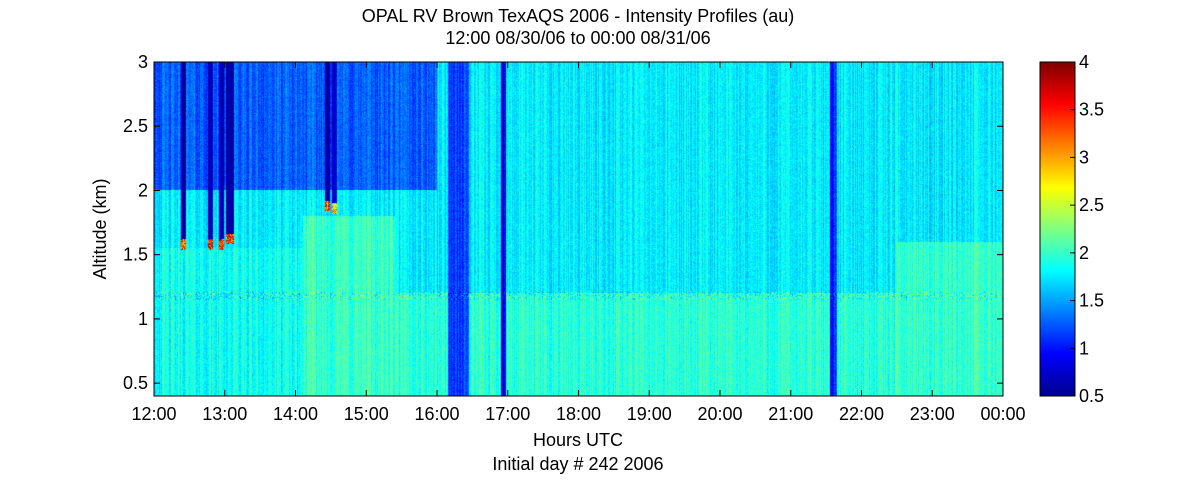  I want to click on y-tick-label: 2, so click(143, 190).